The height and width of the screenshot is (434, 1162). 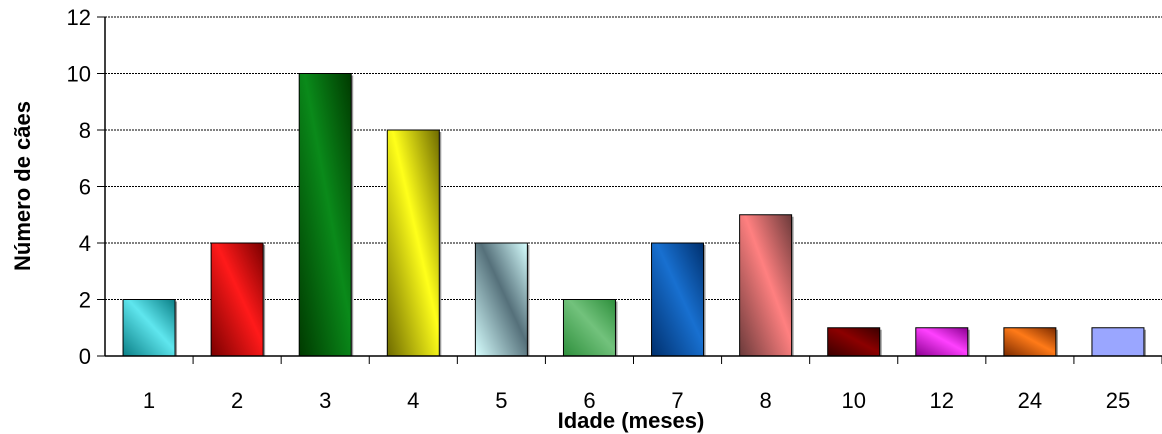 What do you see at coordinates (942, 400) in the screenshot?
I see `x-tick-label: 12` at bounding box center [942, 400].